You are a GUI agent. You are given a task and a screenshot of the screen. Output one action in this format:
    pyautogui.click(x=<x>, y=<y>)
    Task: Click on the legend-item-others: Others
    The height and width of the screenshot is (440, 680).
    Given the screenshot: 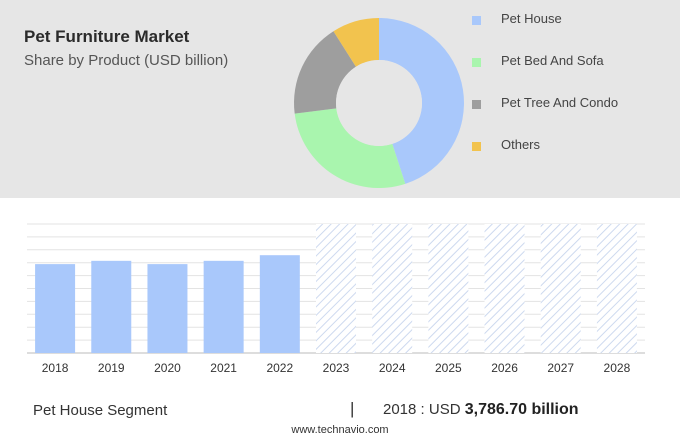 What is the action you would take?
    pyautogui.click(x=572, y=146)
    